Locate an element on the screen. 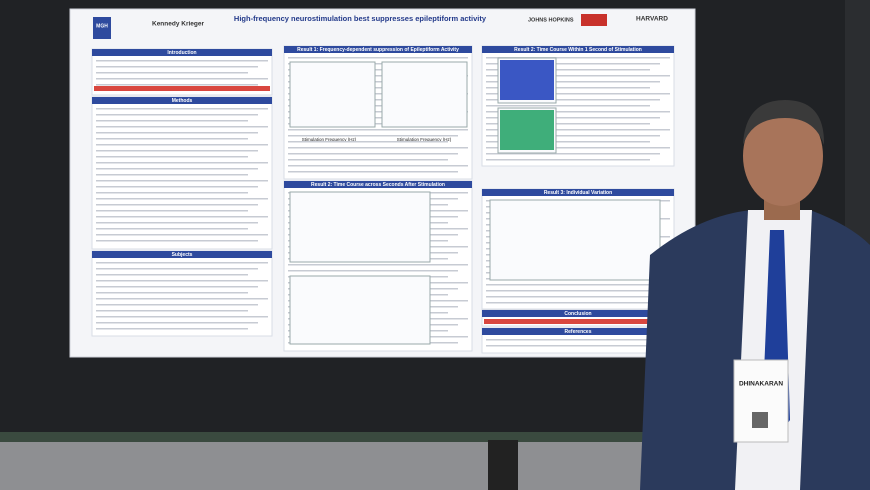  intro-highlight is located at coordinates (182, 88).